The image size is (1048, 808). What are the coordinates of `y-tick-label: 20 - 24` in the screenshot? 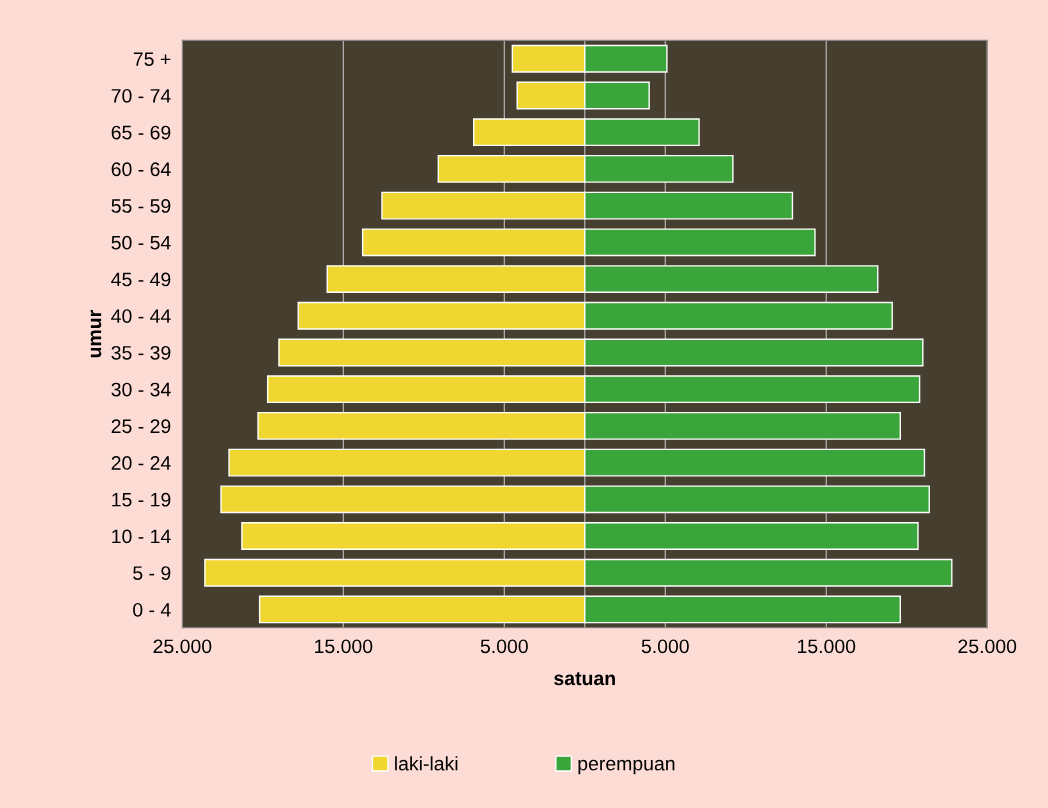 It's located at (141, 463).